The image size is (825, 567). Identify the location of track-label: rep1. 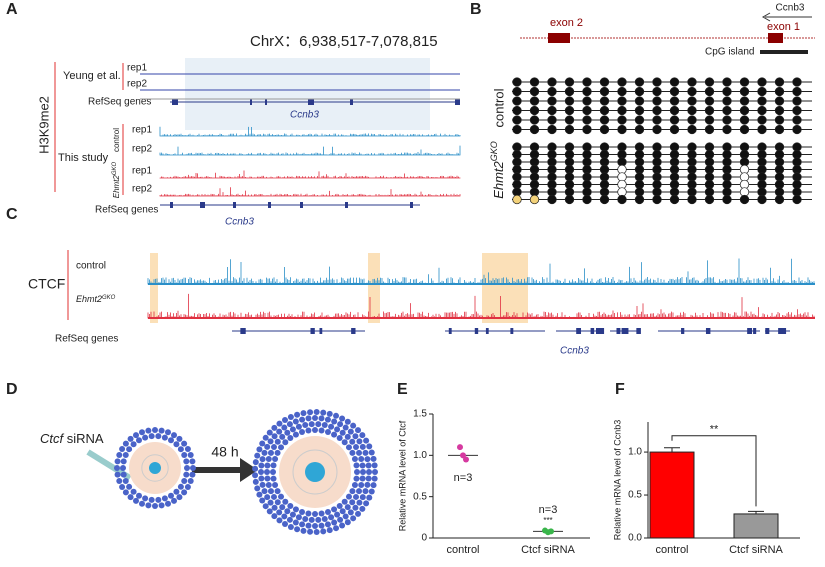
(137, 68).